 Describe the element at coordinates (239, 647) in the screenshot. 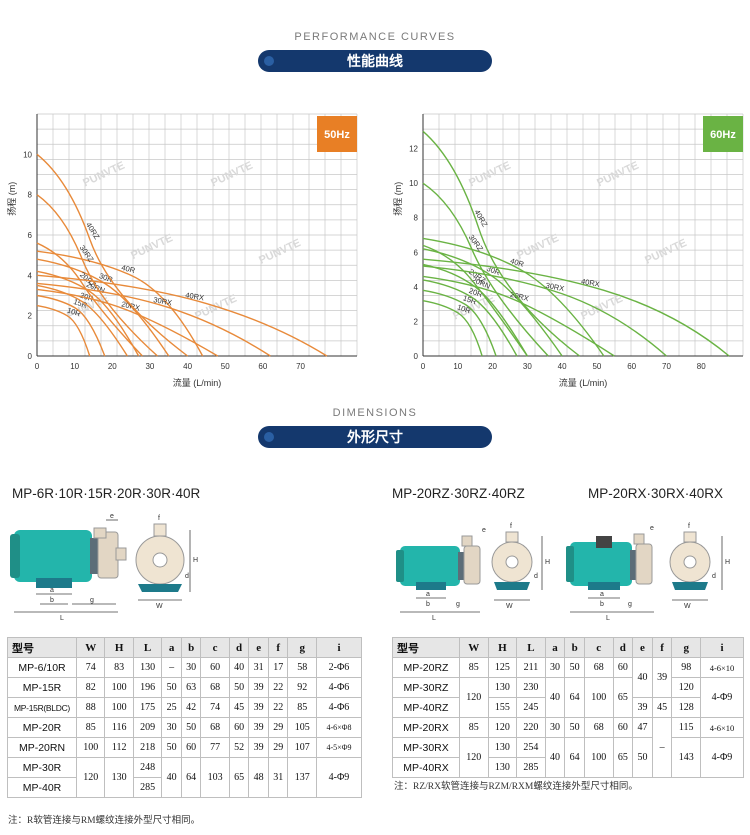

I see `left-th-d: d` at that location.